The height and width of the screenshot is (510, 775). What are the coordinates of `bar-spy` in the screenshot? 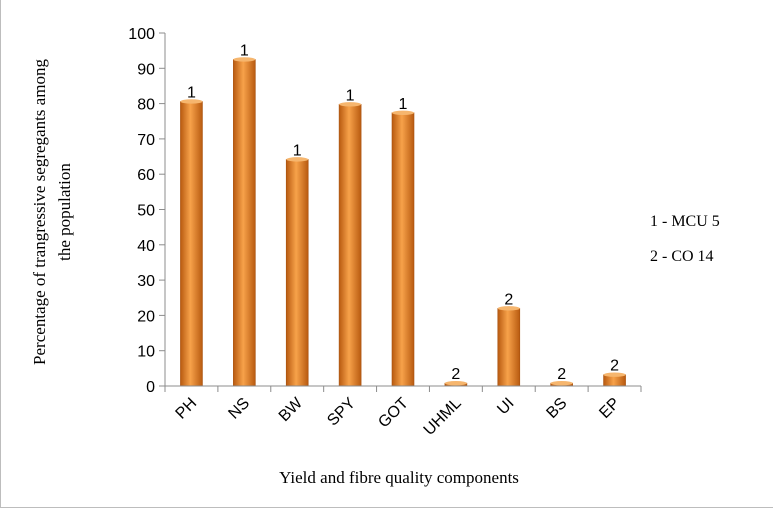 It's located at (350, 245).